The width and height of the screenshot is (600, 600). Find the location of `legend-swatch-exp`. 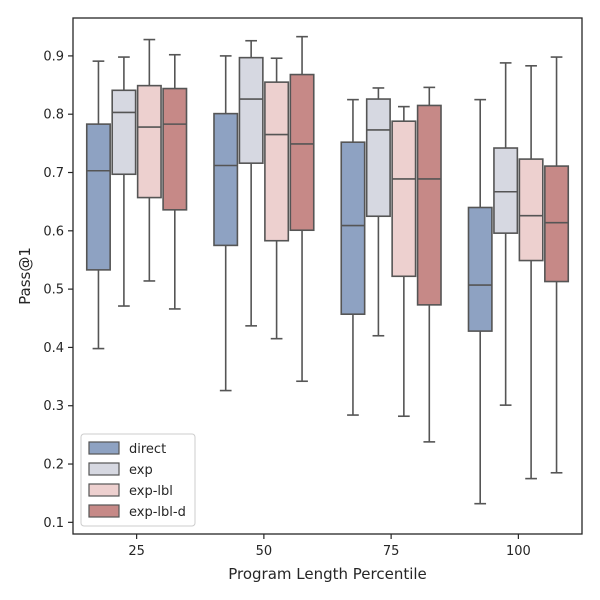

legend-swatch-exp is located at coordinates (104, 469).